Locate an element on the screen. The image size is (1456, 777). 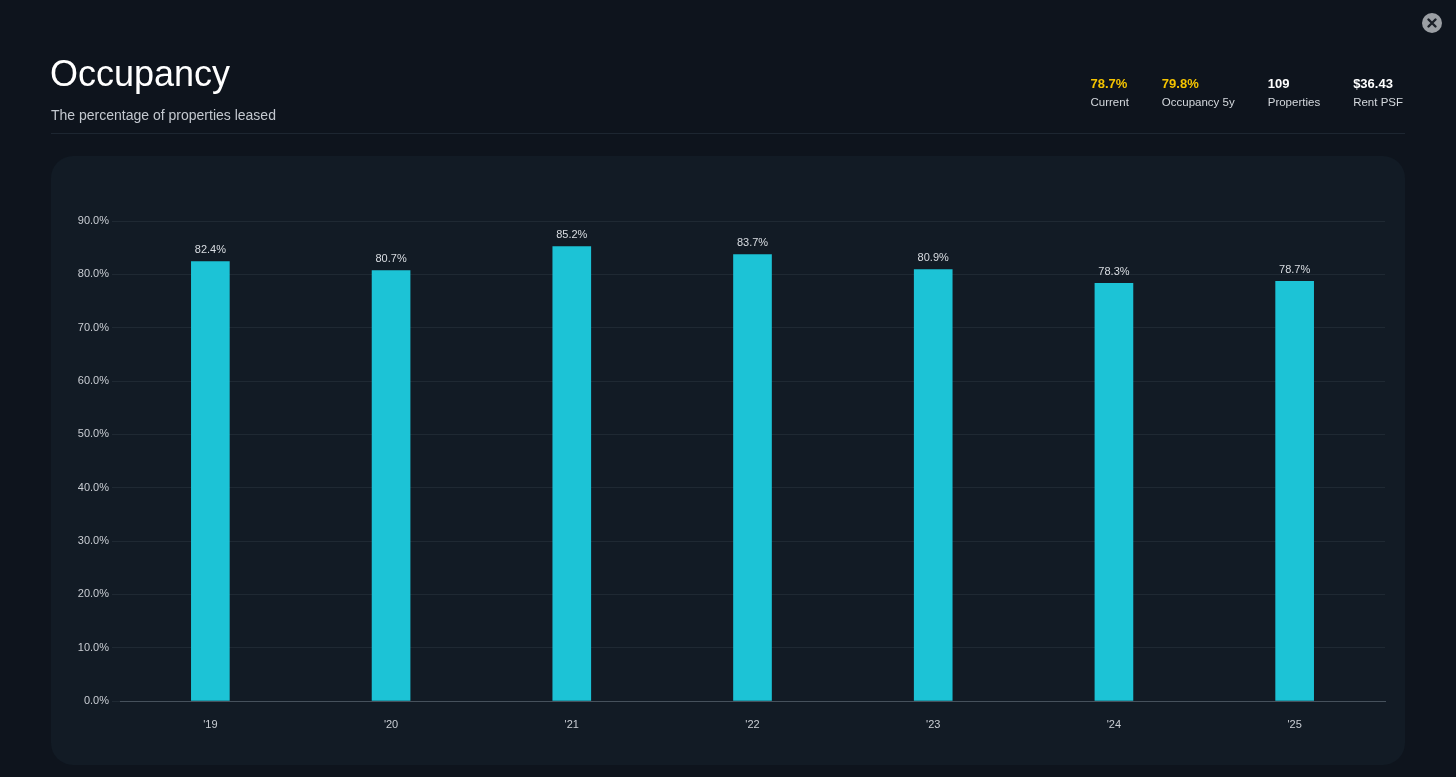
text: 79.8% is located at coordinates (1180, 84).